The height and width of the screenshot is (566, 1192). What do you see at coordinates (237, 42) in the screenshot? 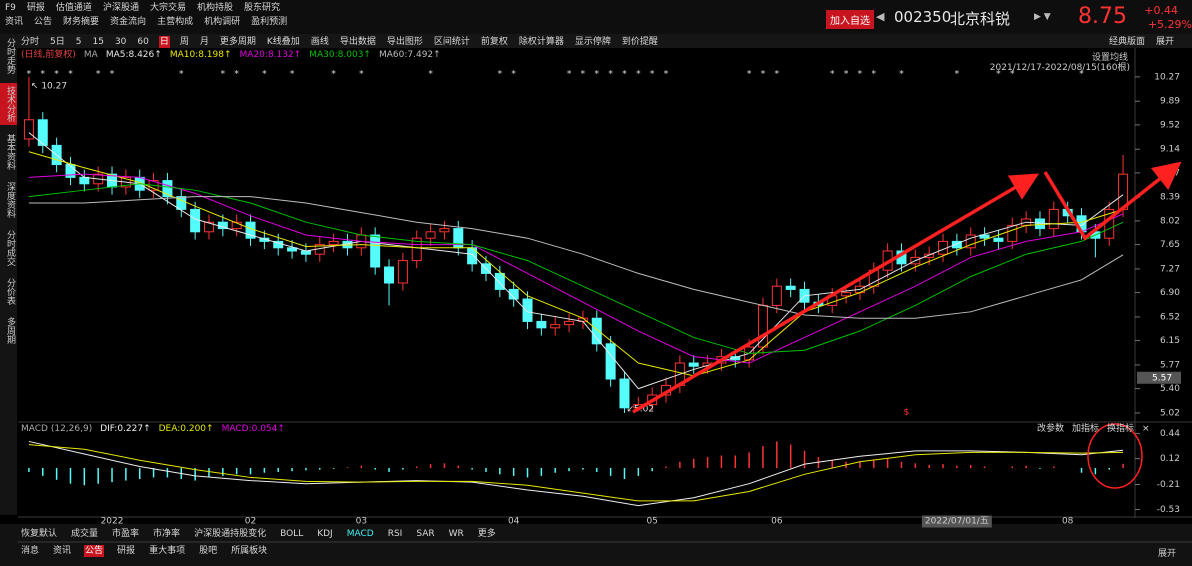
I see `toolbar-item: 更多周期` at bounding box center [237, 42].